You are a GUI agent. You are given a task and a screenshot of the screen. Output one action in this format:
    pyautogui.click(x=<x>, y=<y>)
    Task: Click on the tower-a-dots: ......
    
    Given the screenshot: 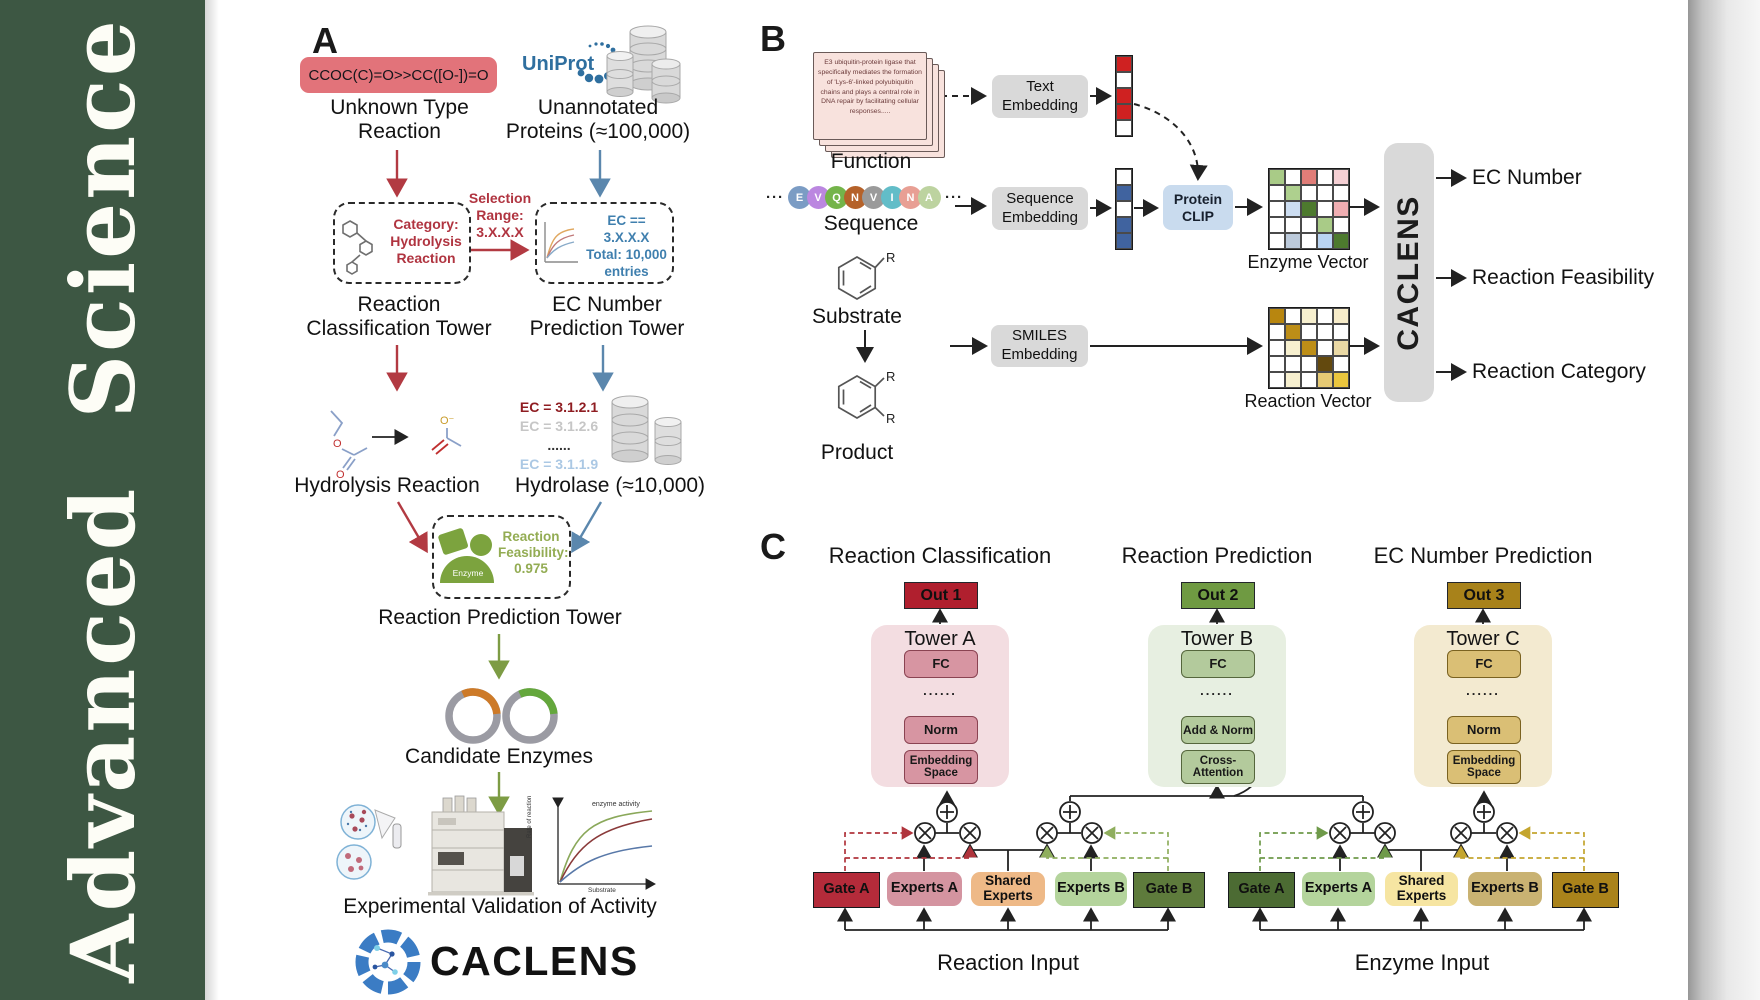 What is the action you would take?
    pyautogui.click(x=940, y=690)
    